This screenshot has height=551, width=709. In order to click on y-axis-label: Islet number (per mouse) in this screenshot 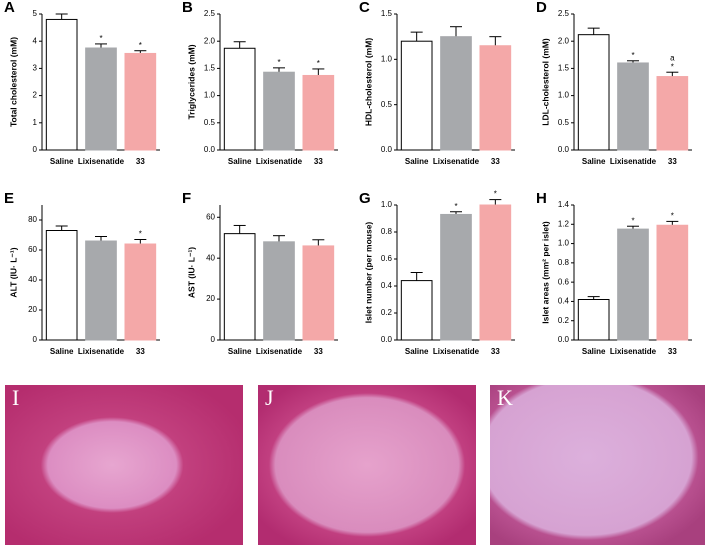, I will do `click(368, 273)`.